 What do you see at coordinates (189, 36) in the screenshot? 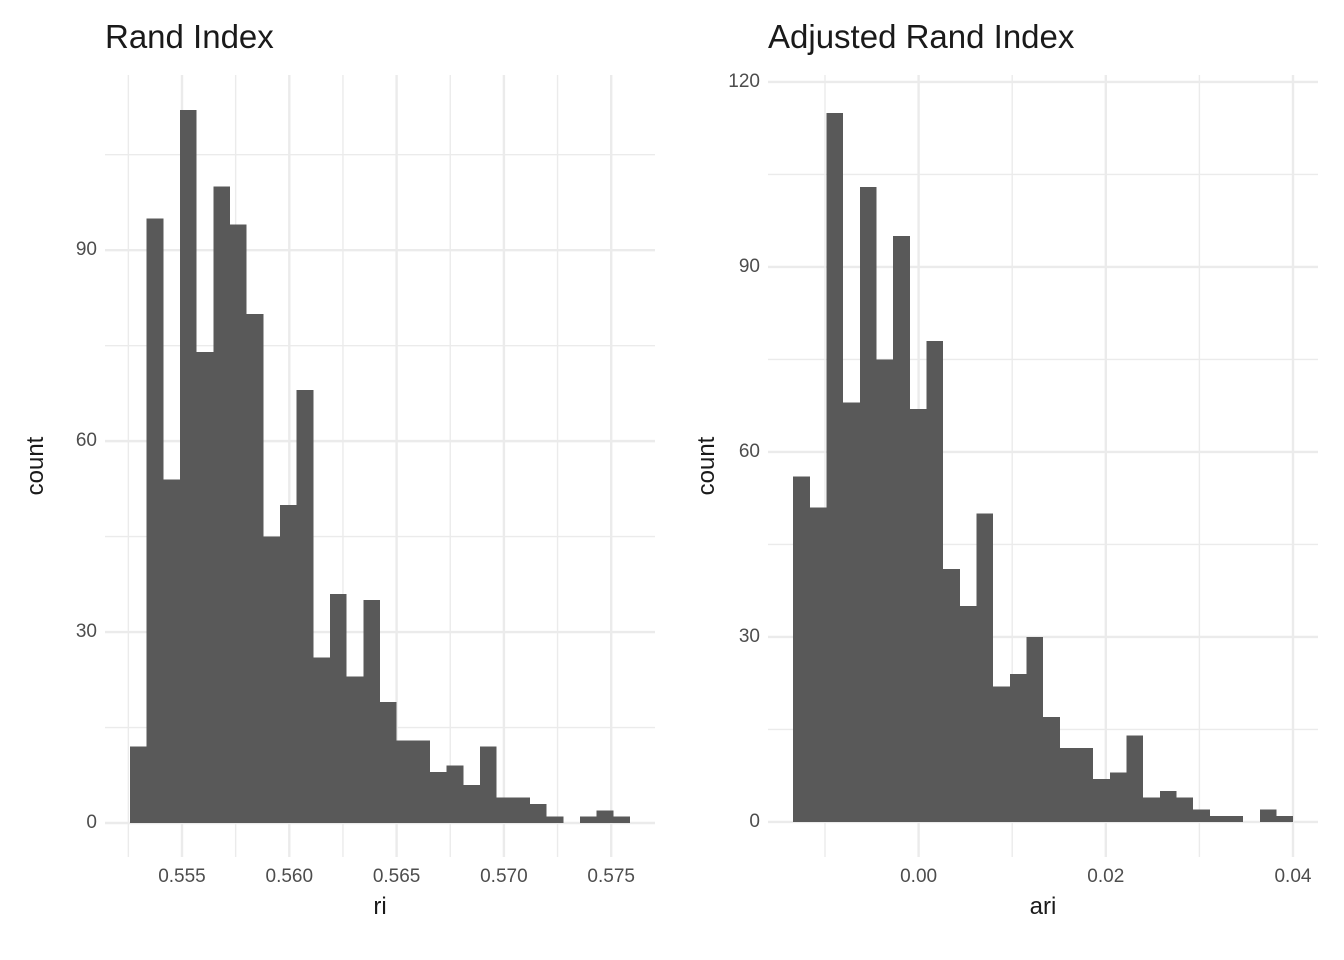
I see `plot-title: Rand Index` at bounding box center [189, 36].